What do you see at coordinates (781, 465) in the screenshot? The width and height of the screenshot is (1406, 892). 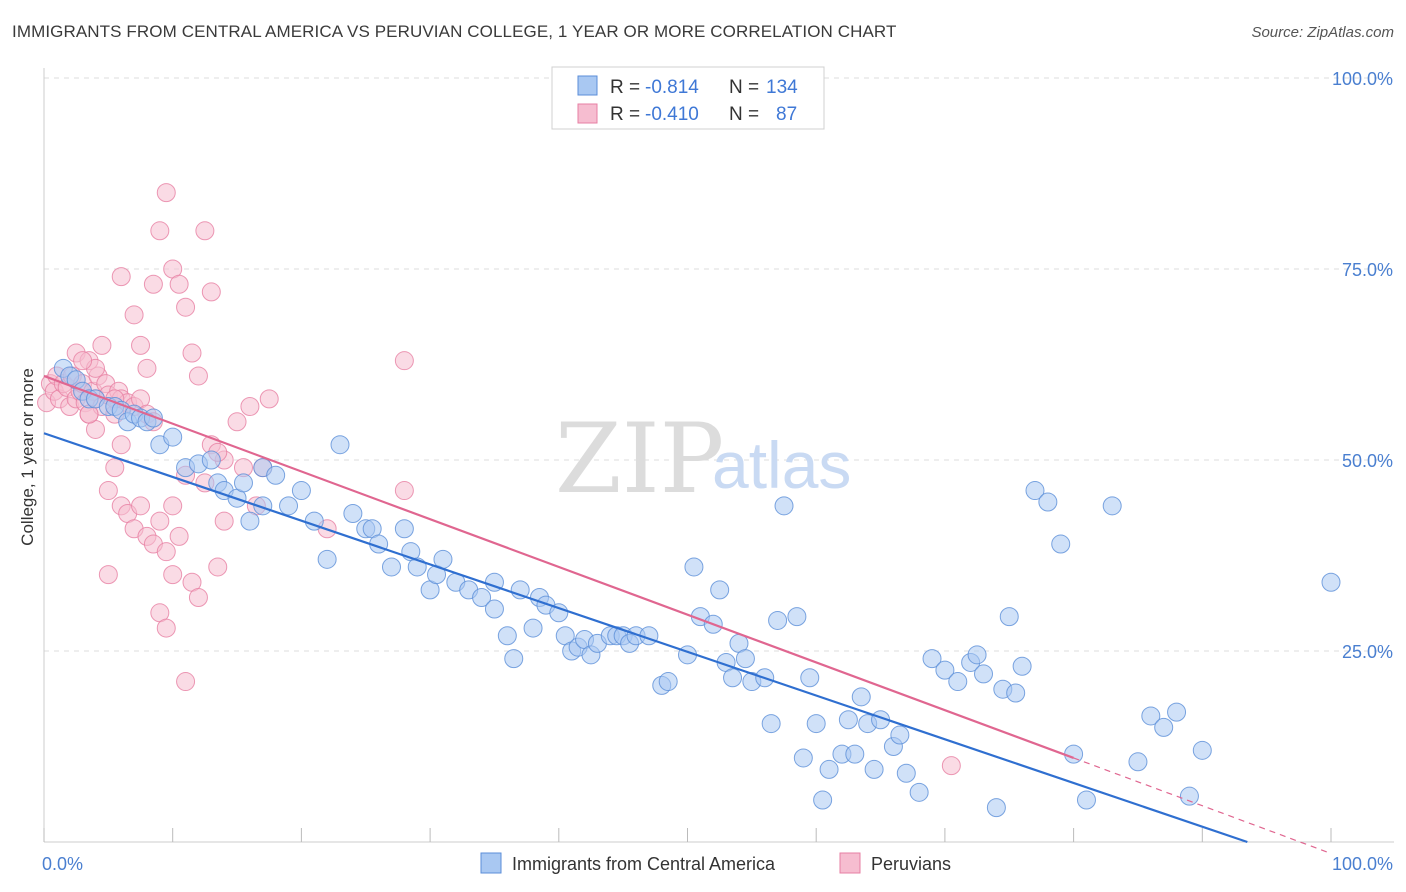 I see `watermark-atlas: atlas` at bounding box center [781, 465].